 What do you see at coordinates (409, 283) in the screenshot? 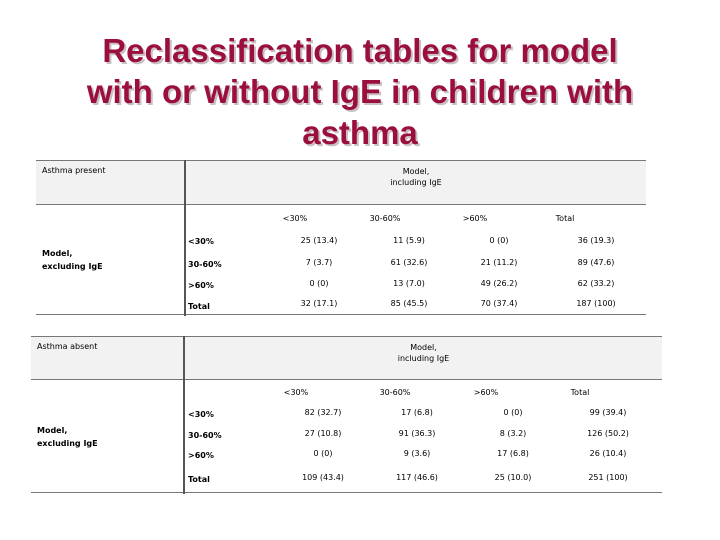
I see `table-cell: 13 (7.0)` at bounding box center [409, 283].